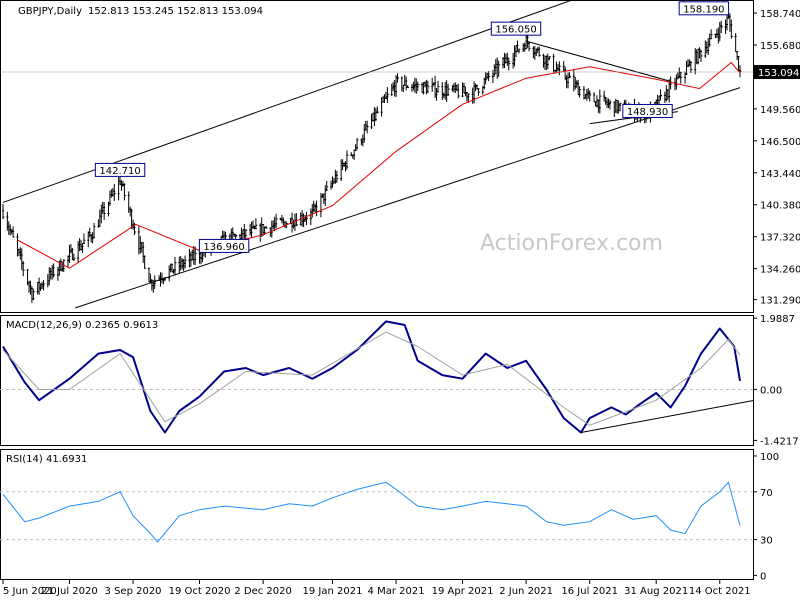 This screenshot has width=800, height=600. I want to click on y-tick-label: -1.4217, so click(779, 441).